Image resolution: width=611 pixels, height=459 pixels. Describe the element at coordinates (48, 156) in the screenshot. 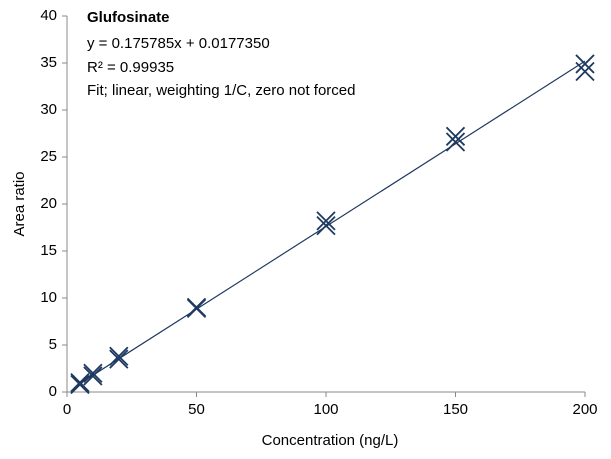

I see `y-tick-label: 25` at that location.